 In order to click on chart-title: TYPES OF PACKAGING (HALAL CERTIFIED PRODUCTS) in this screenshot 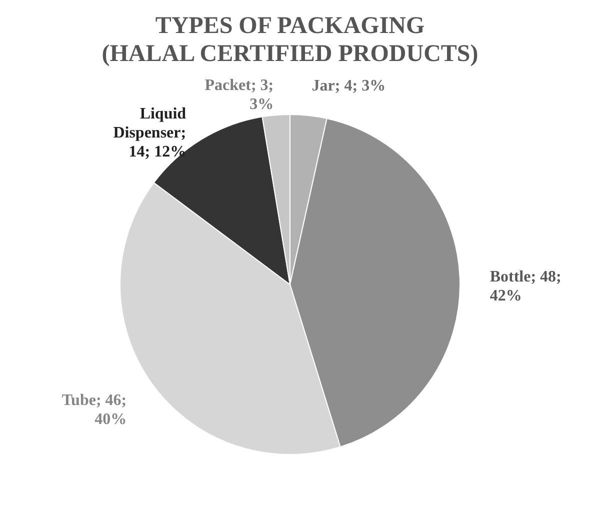, I will do `click(290, 40)`.